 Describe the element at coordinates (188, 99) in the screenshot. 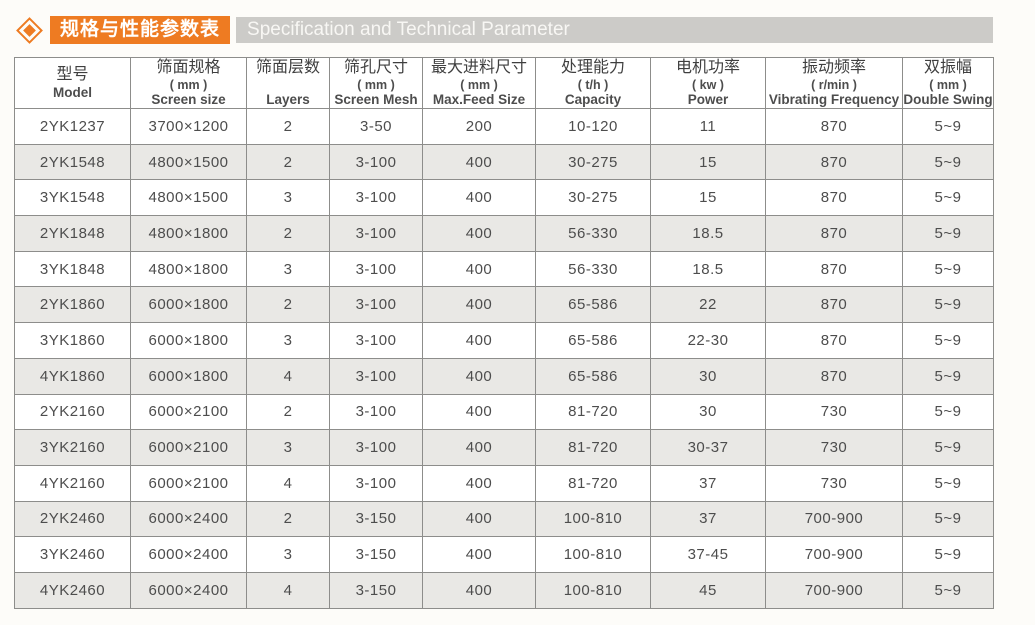

I see `header-en: Screen size` at that location.